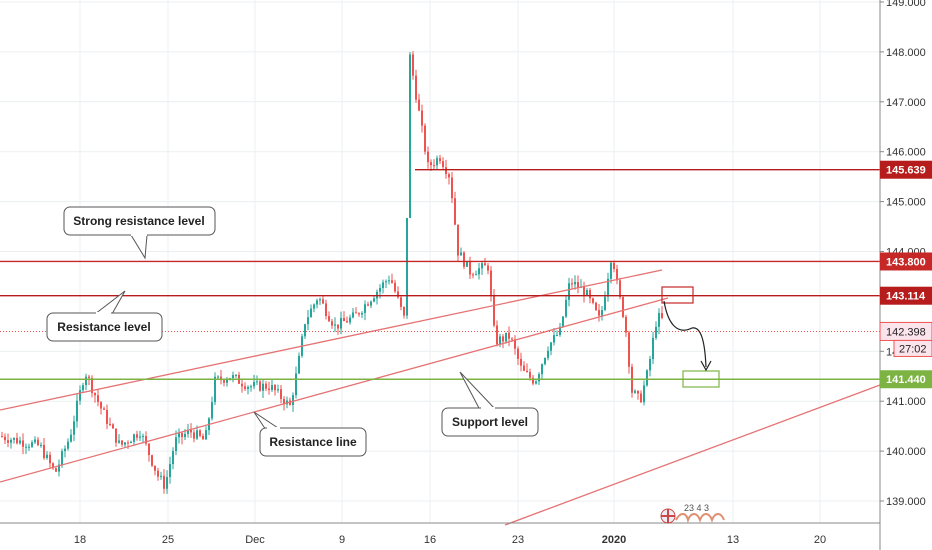 Image resolution: width=932 pixels, height=550 pixels. What do you see at coordinates (255, 540) in the screenshot?
I see `x-tick-label: Dec` at bounding box center [255, 540].